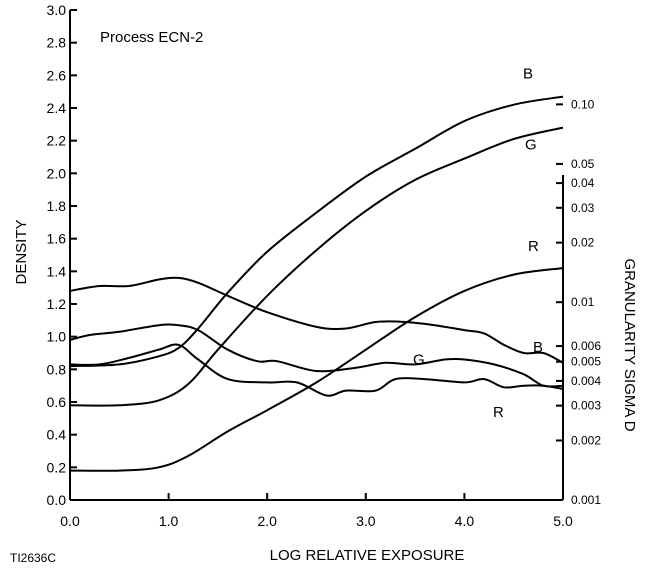 The width and height of the screenshot is (654, 573). I want to click on y2-tick-label: 0.001, so click(586, 500).